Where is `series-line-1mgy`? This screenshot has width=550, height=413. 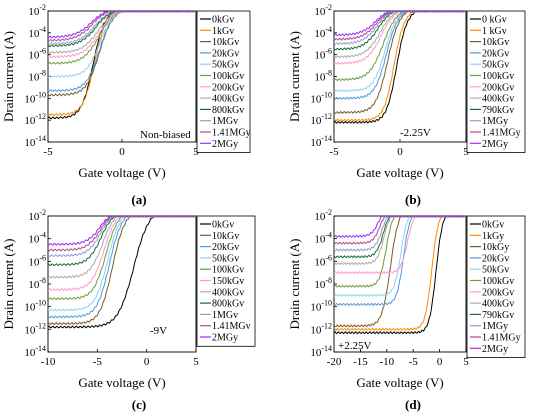
series-line-1mgy is located at coordinates (400, 28).